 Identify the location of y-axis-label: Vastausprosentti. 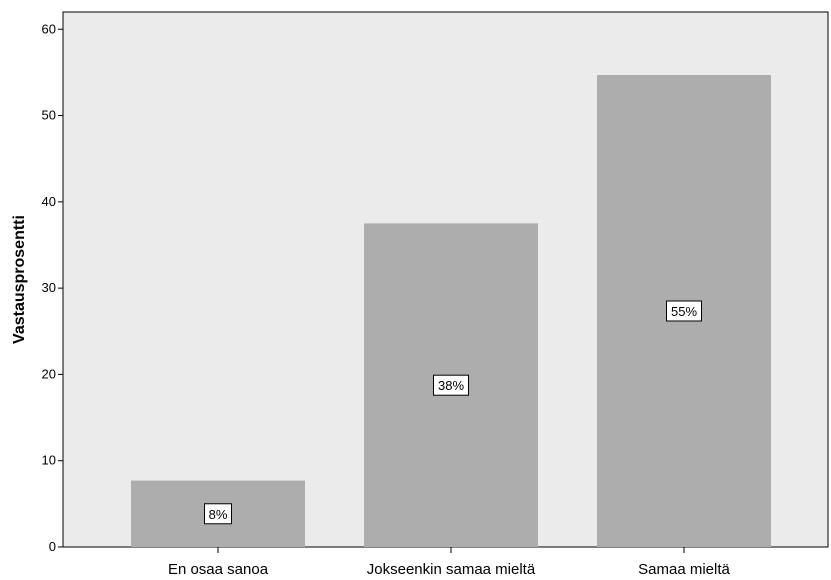
(19, 279).